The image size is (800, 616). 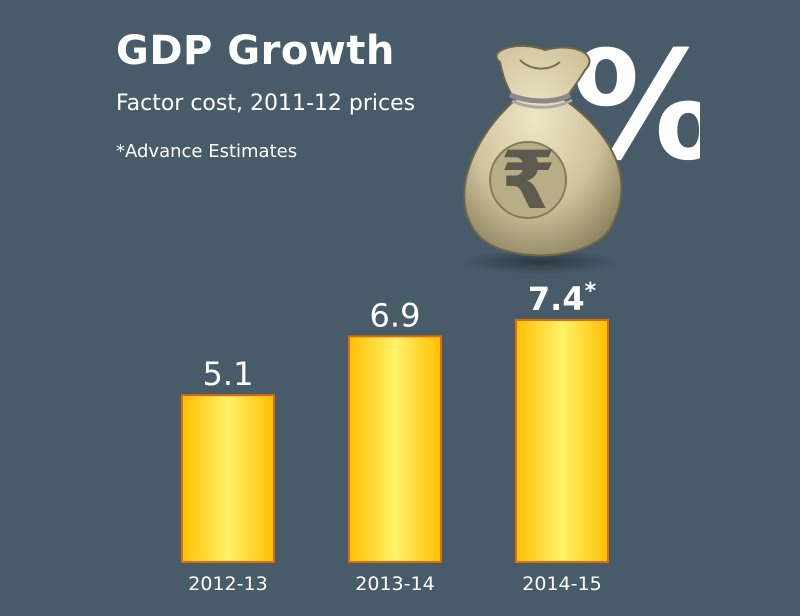 I want to click on value-label-2014-15: 7.4*, so click(x=562, y=298).